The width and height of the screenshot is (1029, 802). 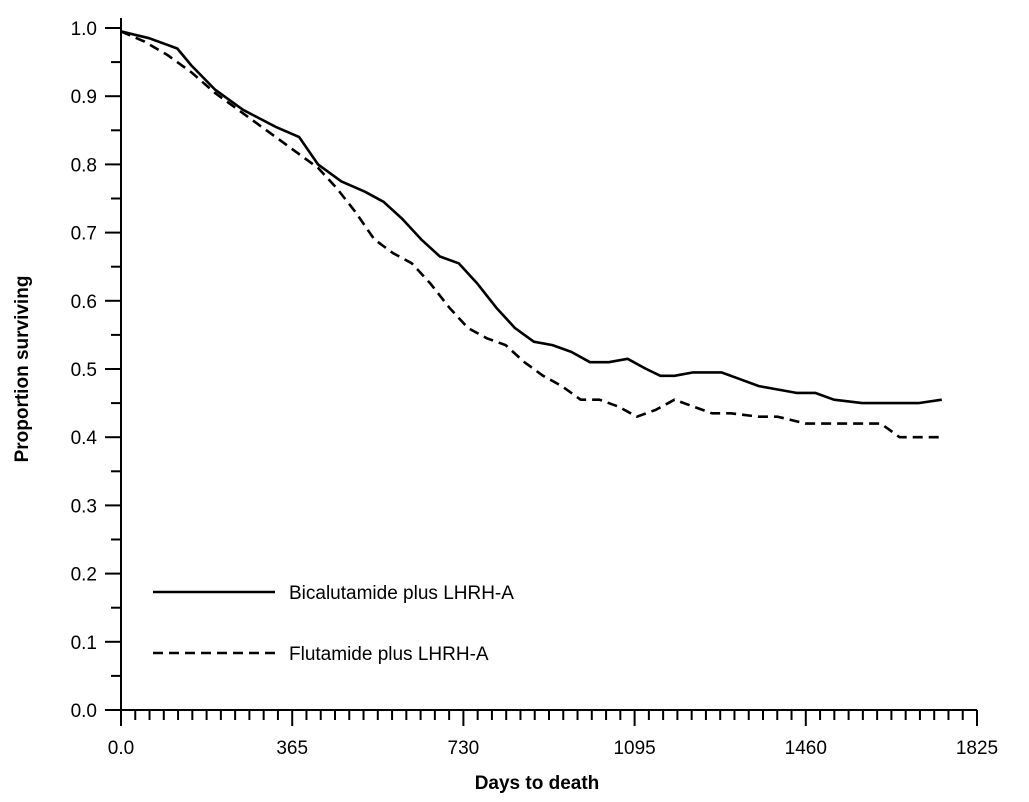 What do you see at coordinates (537, 783) in the screenshot?
I see `x-axis-title: Days to death` at bounding box center [537, 783].